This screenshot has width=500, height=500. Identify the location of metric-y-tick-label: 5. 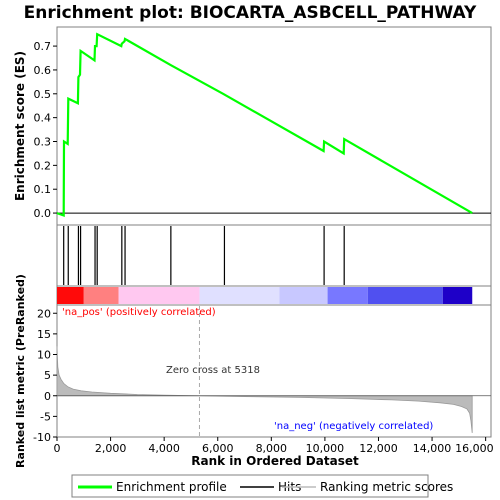
(47, 375).